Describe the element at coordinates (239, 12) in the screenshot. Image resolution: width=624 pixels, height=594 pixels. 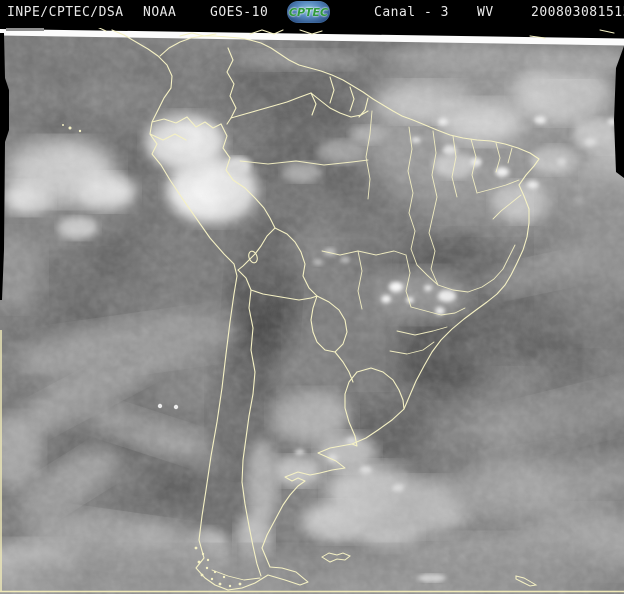
I see `satellite-label: GOES-10` at that location.